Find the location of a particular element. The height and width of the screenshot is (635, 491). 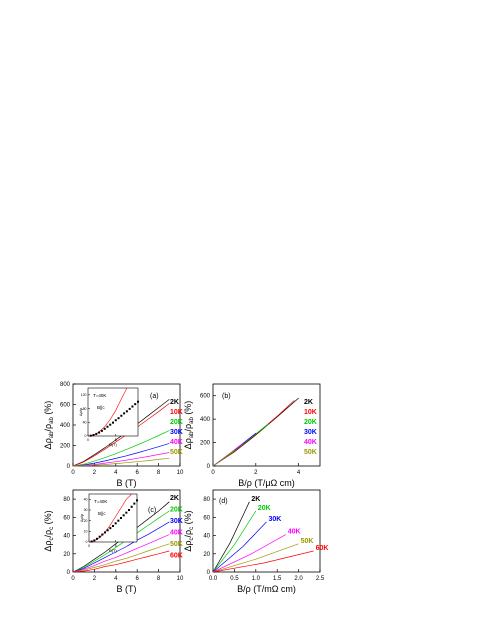

inset-y-axis-label: Δρ/ρ is located at coordinates (81, 517).